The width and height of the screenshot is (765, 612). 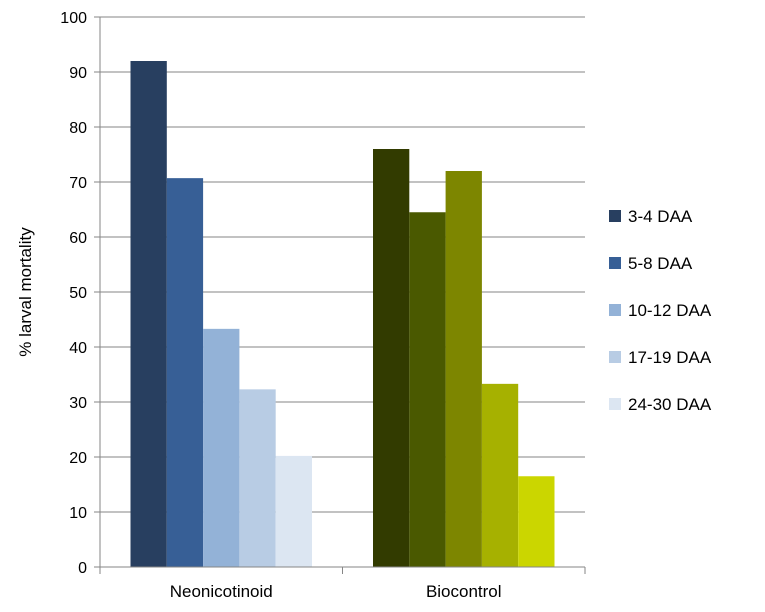 I want to click on y-tick-label: 0, so click(x=82, y=568).